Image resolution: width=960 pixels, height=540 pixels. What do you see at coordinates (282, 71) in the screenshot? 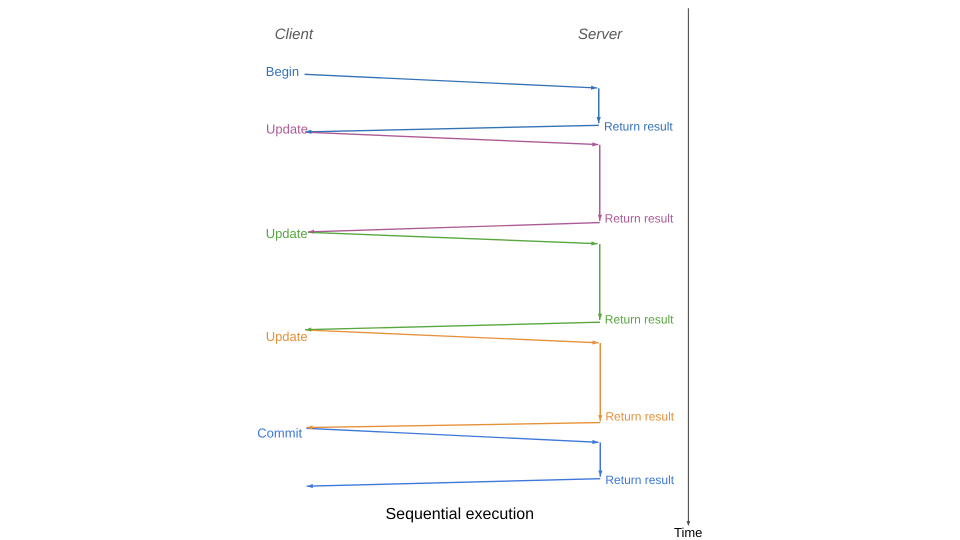
I see `svg-text: Begin` at bounding box center [282, 71].